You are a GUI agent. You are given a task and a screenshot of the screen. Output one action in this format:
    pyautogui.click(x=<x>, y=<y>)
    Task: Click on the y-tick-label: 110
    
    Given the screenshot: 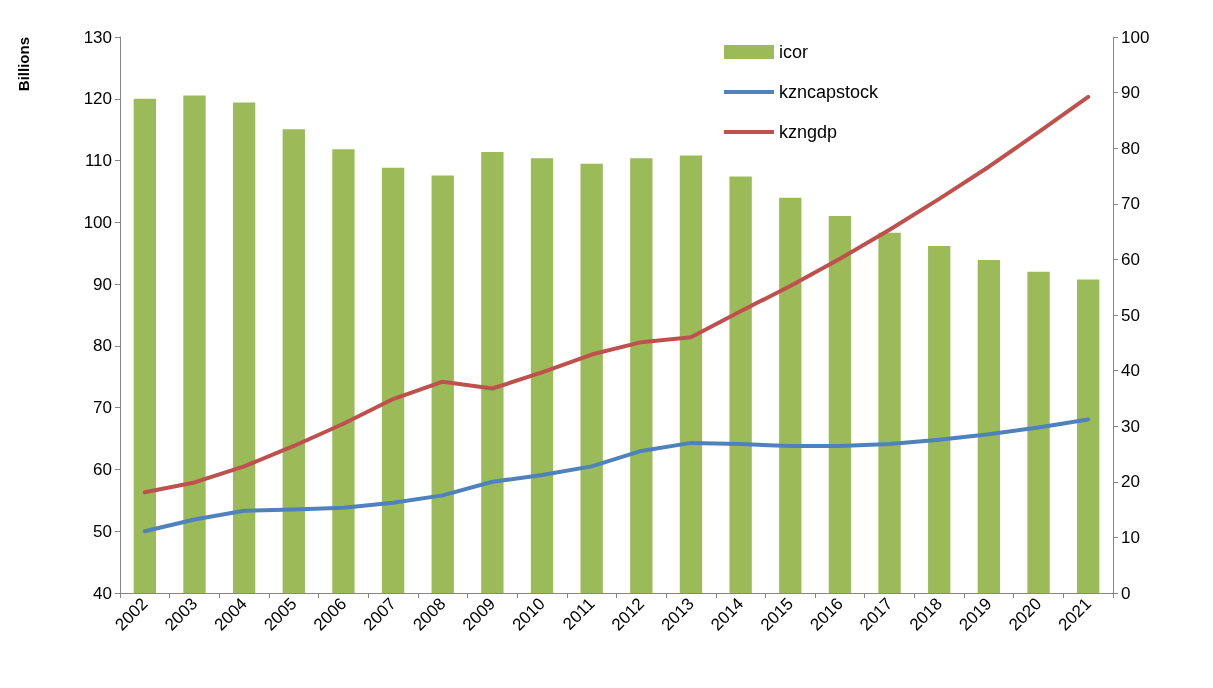 What is the action you would take?
    pyautogui.click(x=98, y=161)
    